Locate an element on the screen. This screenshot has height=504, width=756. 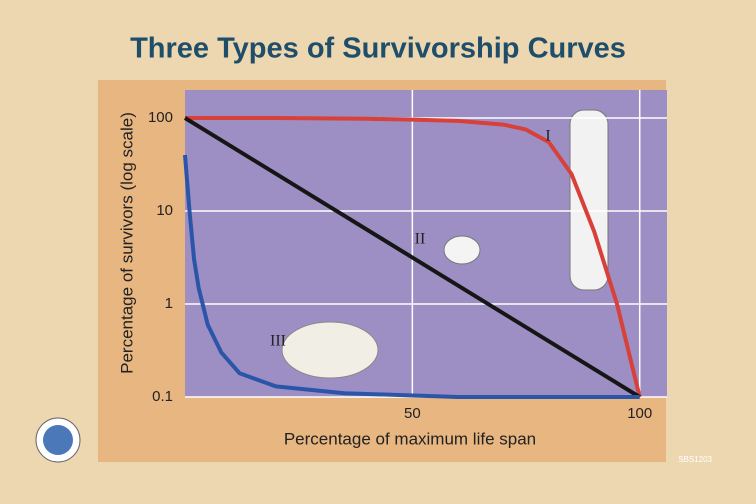
logo is located at coordinates (58, 440).